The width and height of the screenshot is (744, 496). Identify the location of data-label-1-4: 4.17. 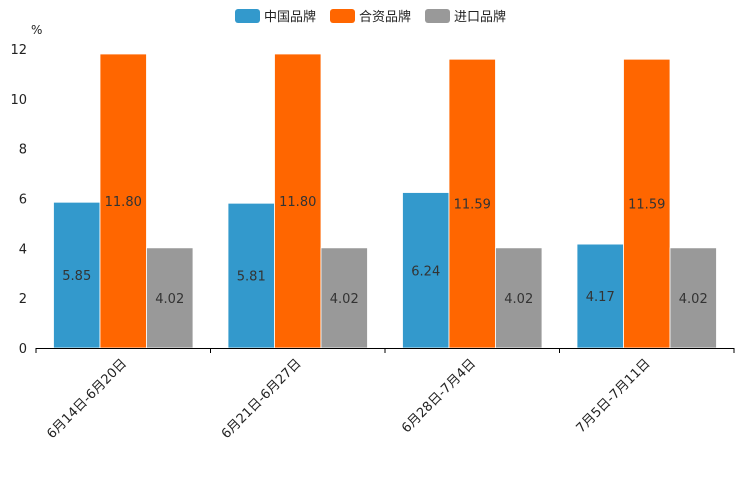
(600, 297).